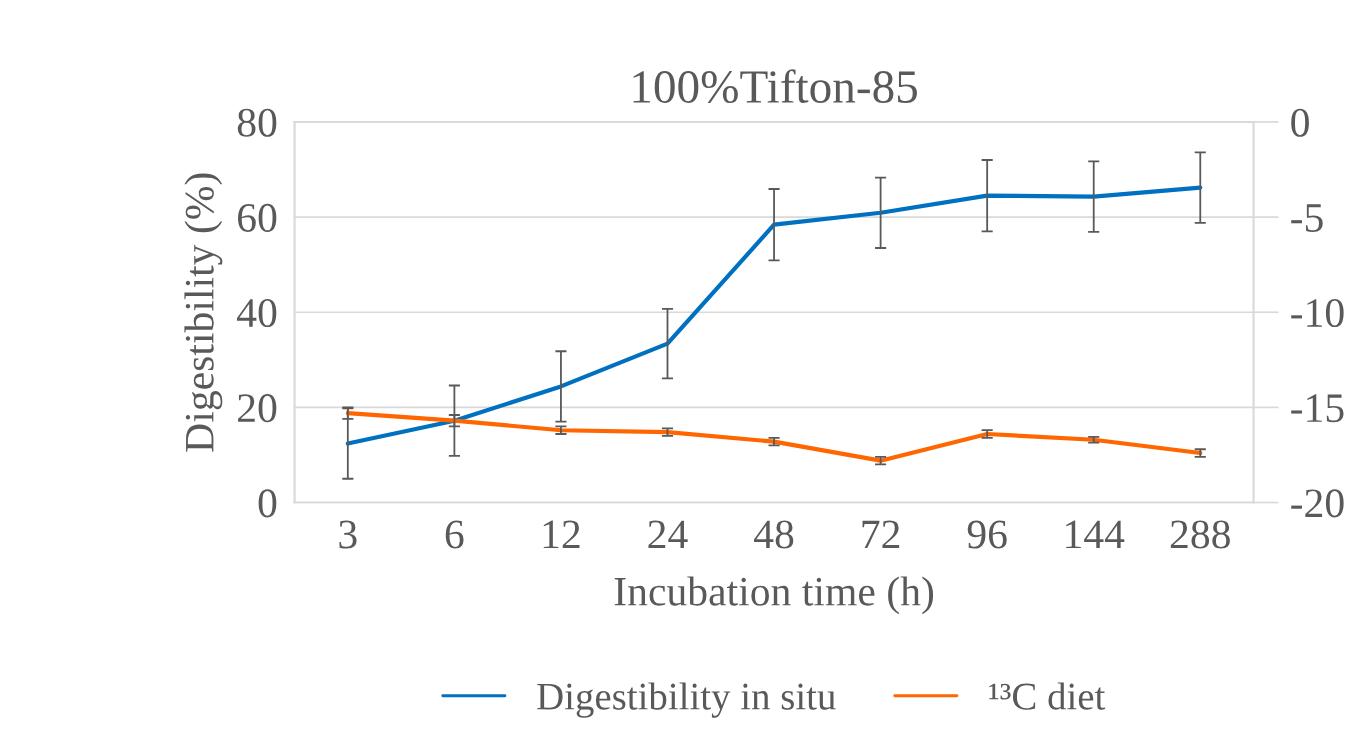  I want to click on x-tick-label: 144, so click(1095, 534).